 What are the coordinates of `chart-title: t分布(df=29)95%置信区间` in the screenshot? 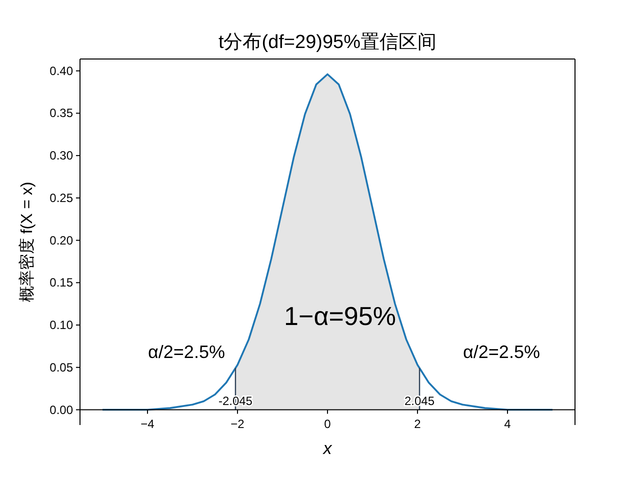 It's located at (327, 42).